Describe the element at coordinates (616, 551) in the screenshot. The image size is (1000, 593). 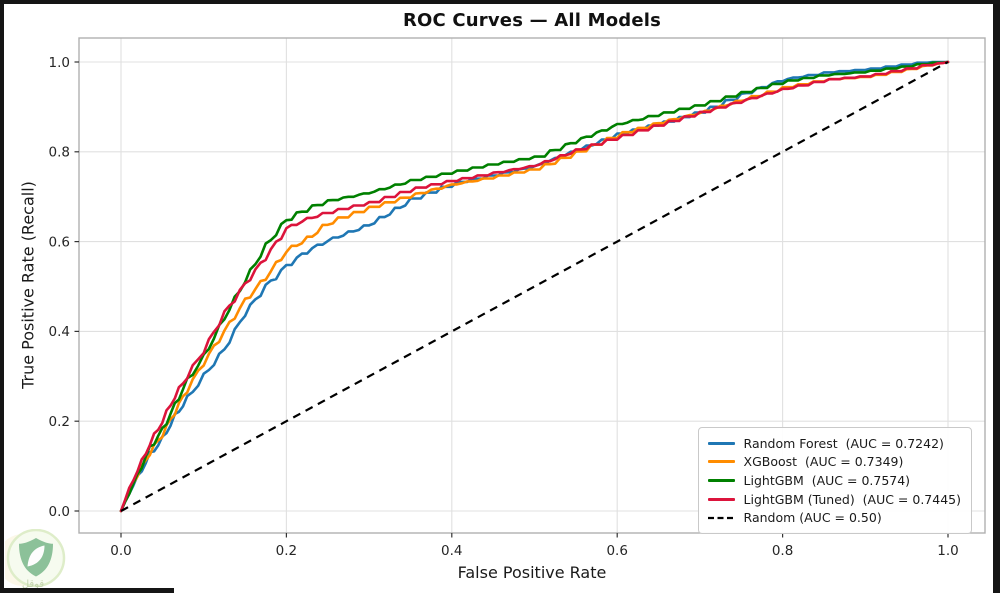
I see `x-tick-label: 0.6` at that location.